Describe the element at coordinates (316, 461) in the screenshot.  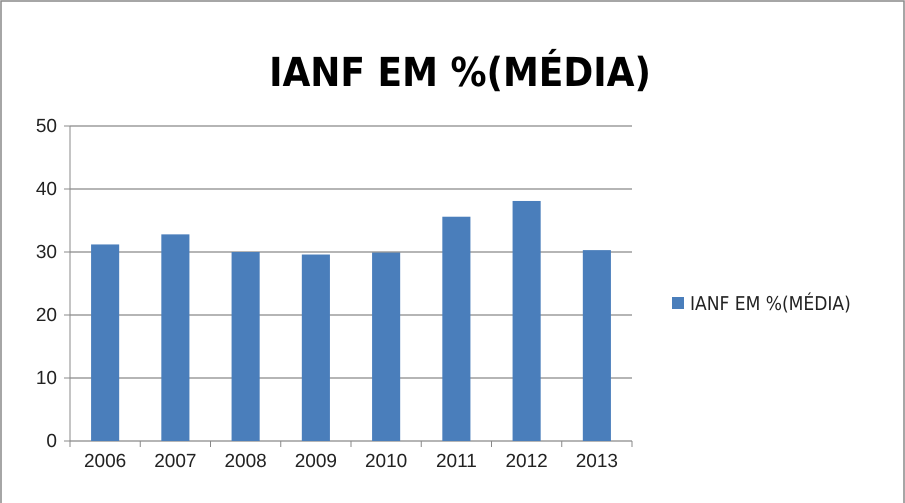
I see `x-tick-label: 2009` at that location.